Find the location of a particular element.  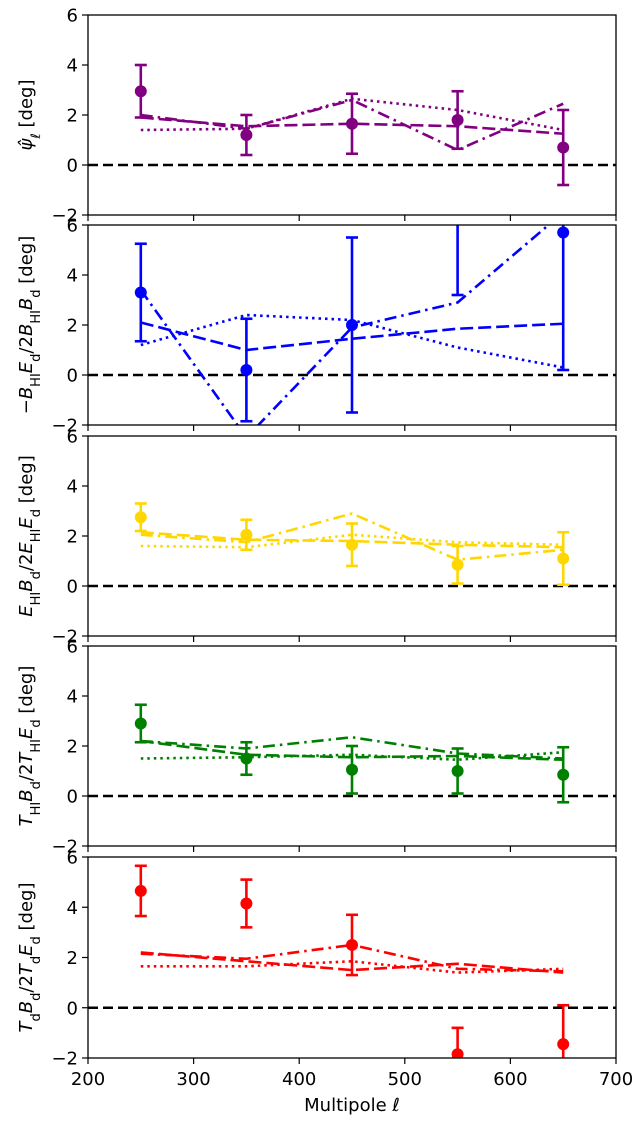

x-axis-label: Multipole ℓ is located at coordinates (352, 1105).